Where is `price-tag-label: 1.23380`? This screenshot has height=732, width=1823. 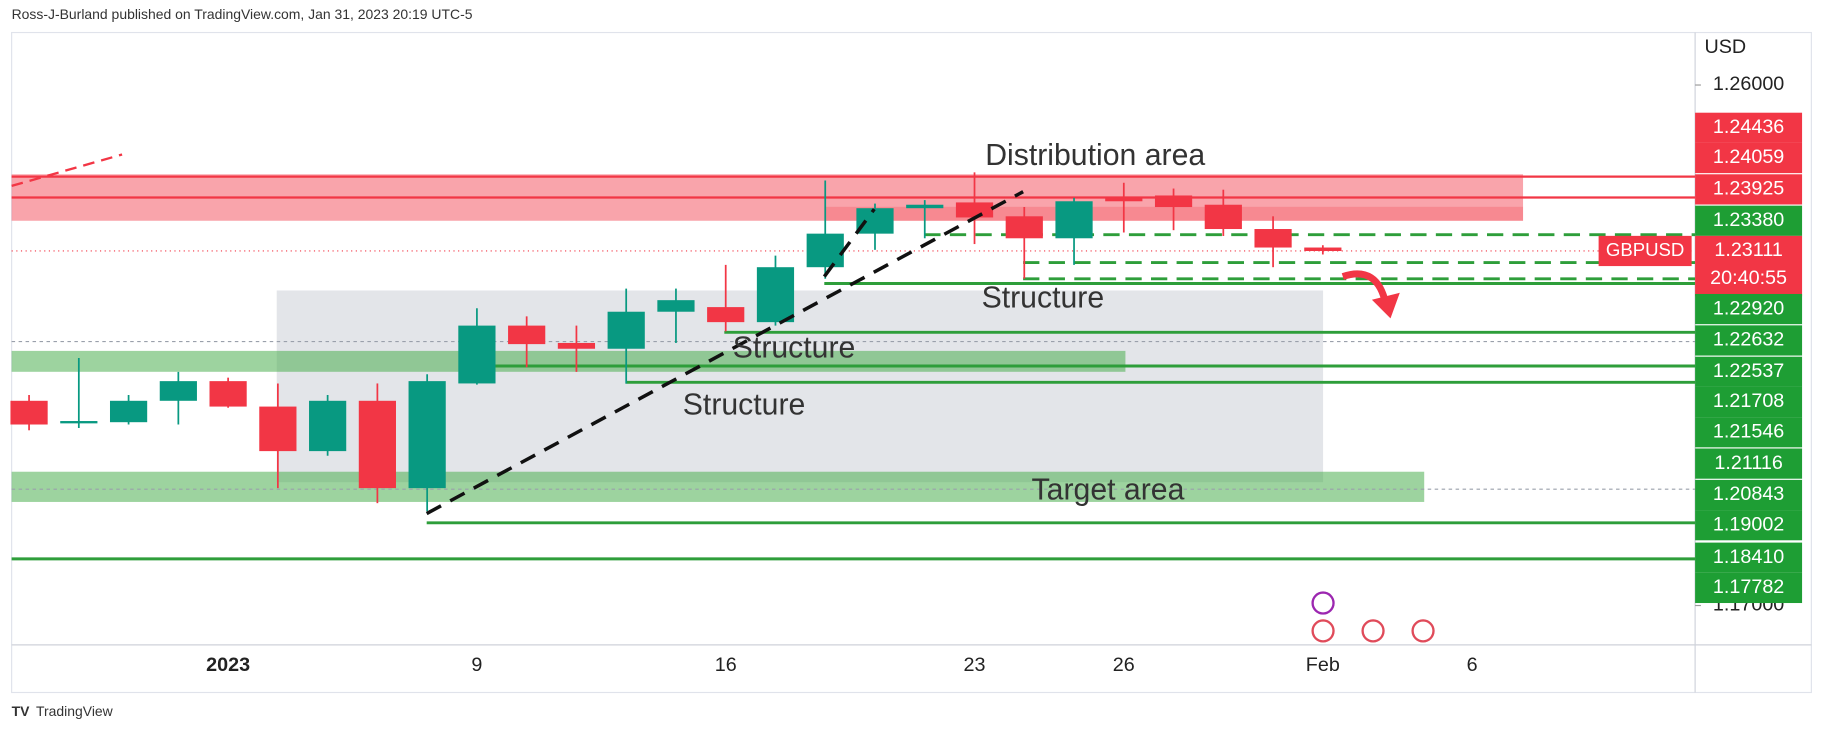 price-tag-label: 1.23380 is located at coordinates (1748, 220).